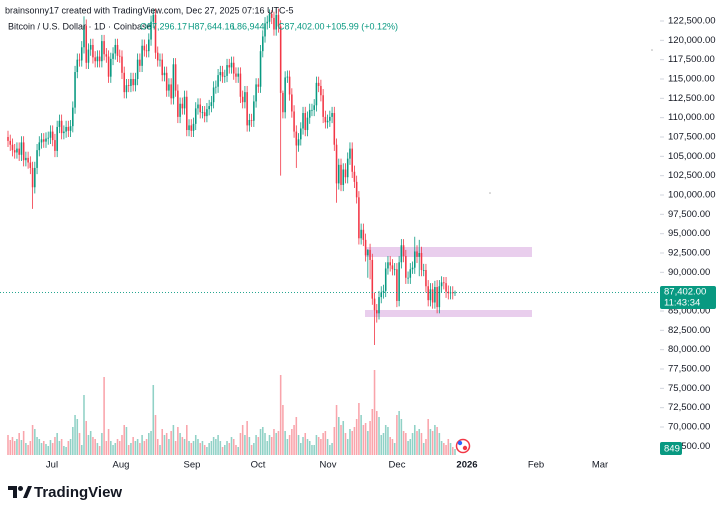 The image size is (720, 511). What do you see at coordinates (20, 492) in the screenshot?
I see `brand-logo` at bounding box center [20, 492].